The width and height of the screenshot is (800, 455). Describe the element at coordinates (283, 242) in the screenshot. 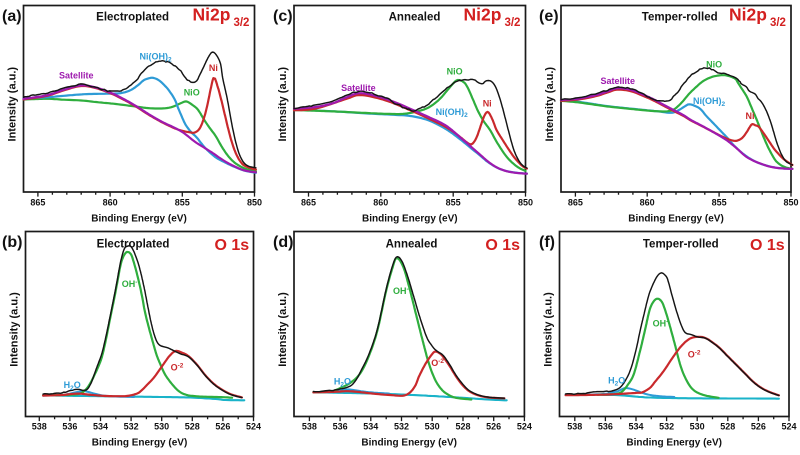

I see `svg-text: (d)` at that location.